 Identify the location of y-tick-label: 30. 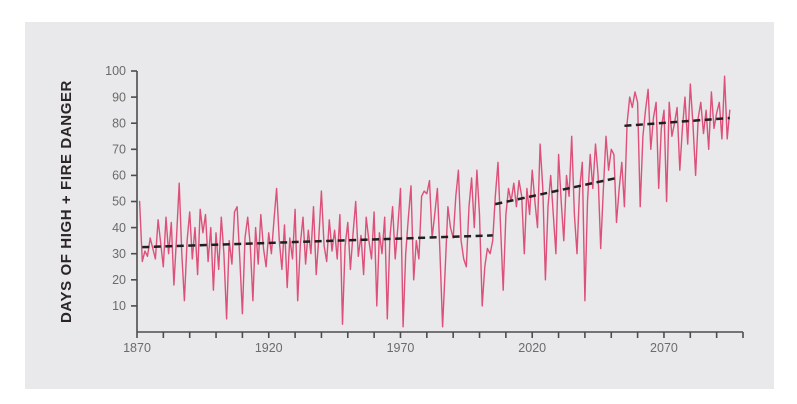
(119, 254).